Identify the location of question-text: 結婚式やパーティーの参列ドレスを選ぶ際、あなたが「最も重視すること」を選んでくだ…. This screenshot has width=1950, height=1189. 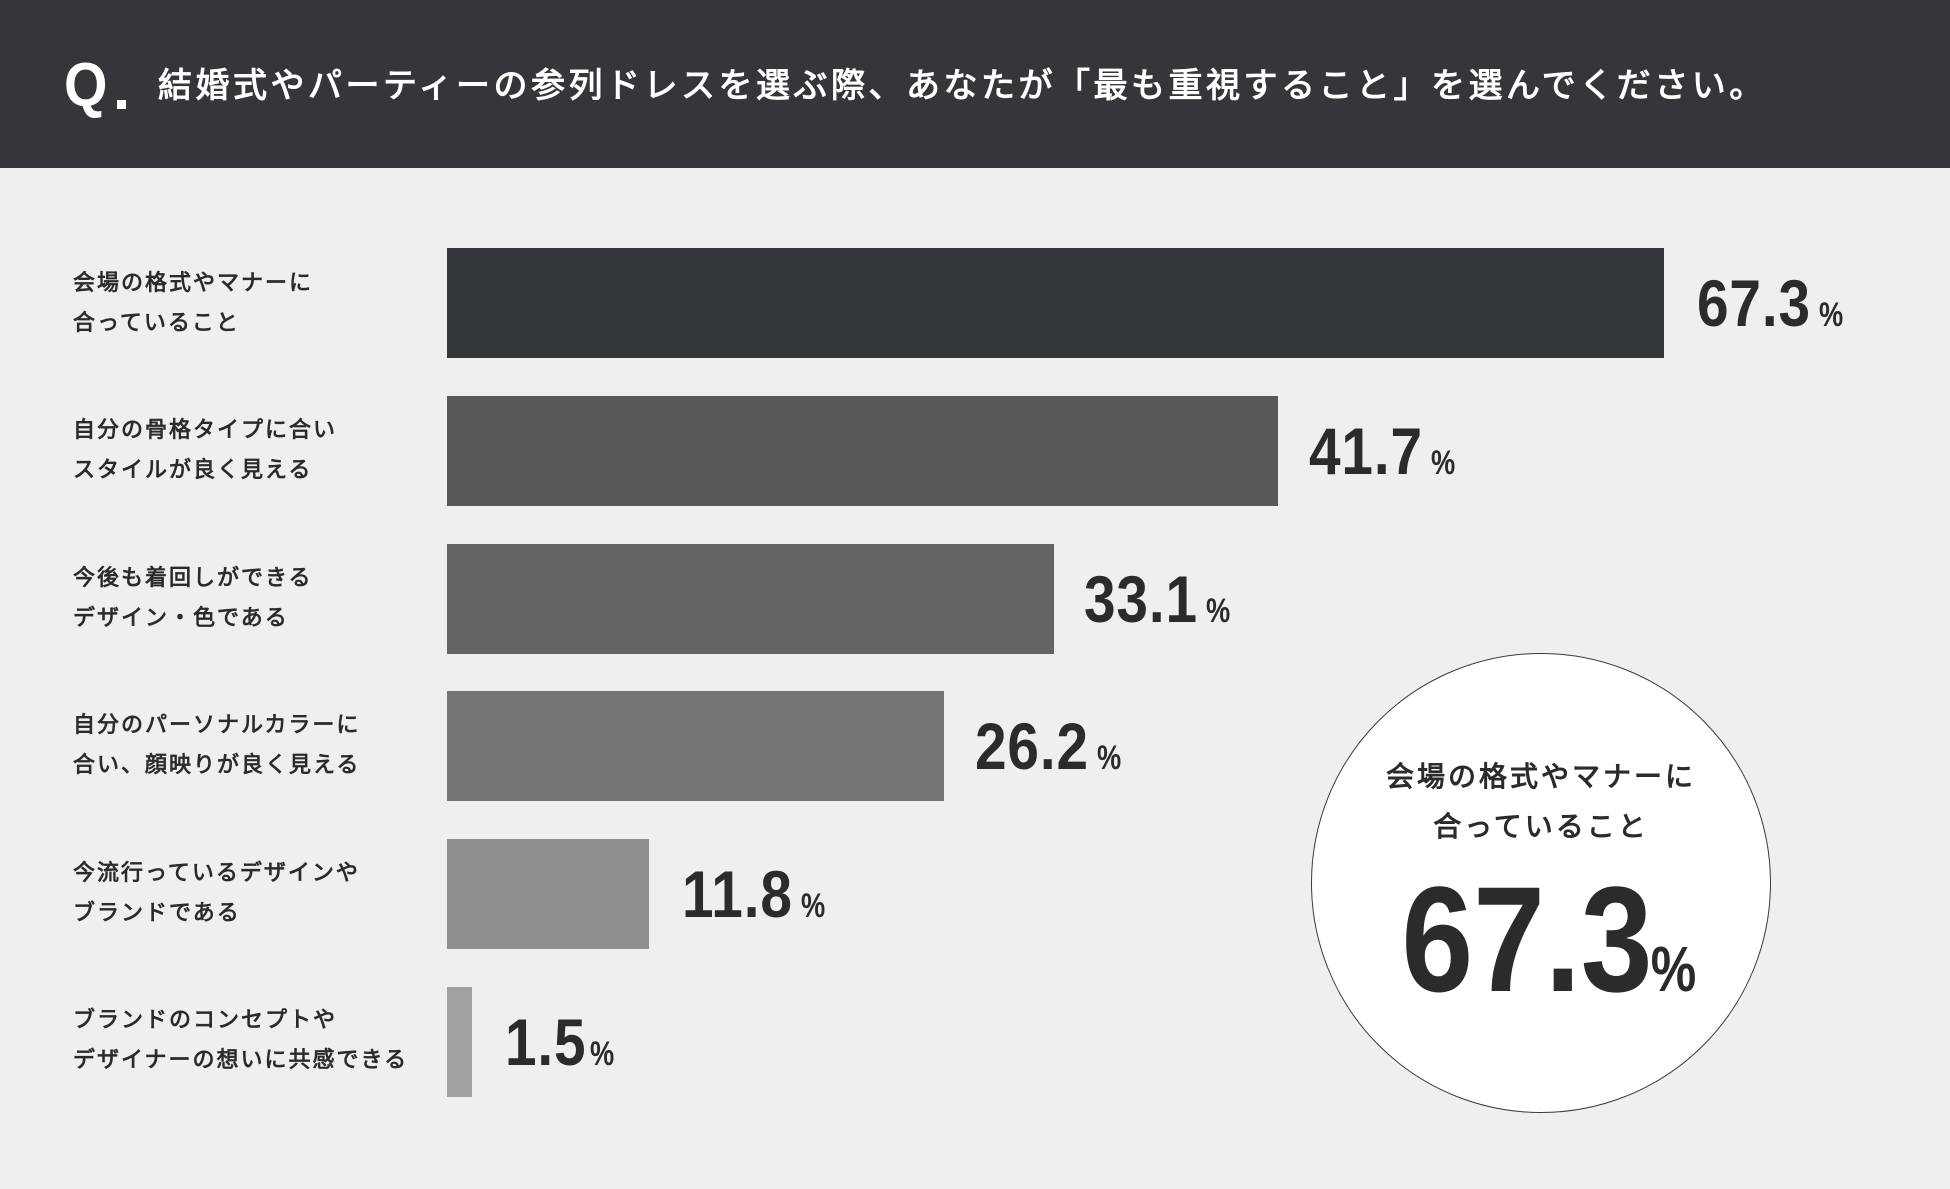
(962, 86).